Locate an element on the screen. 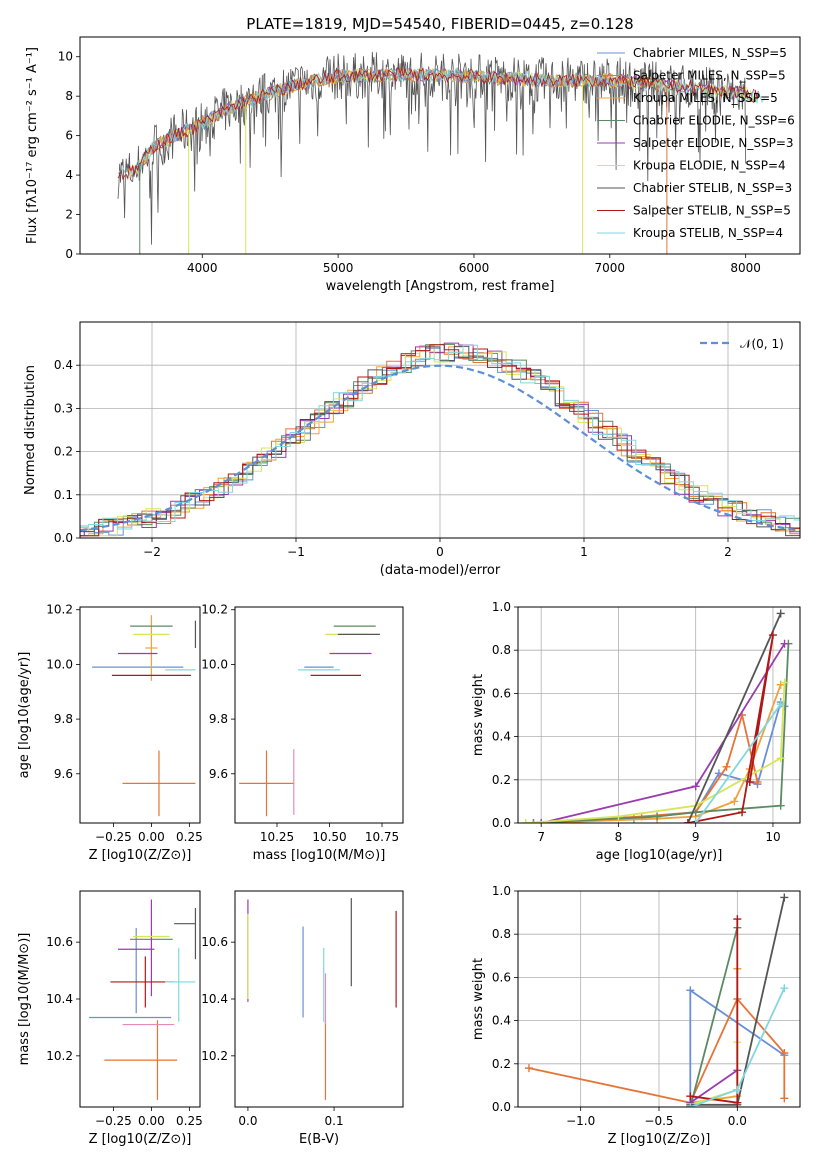  x-tick-label: 8 is located at coordinates (619, 837).